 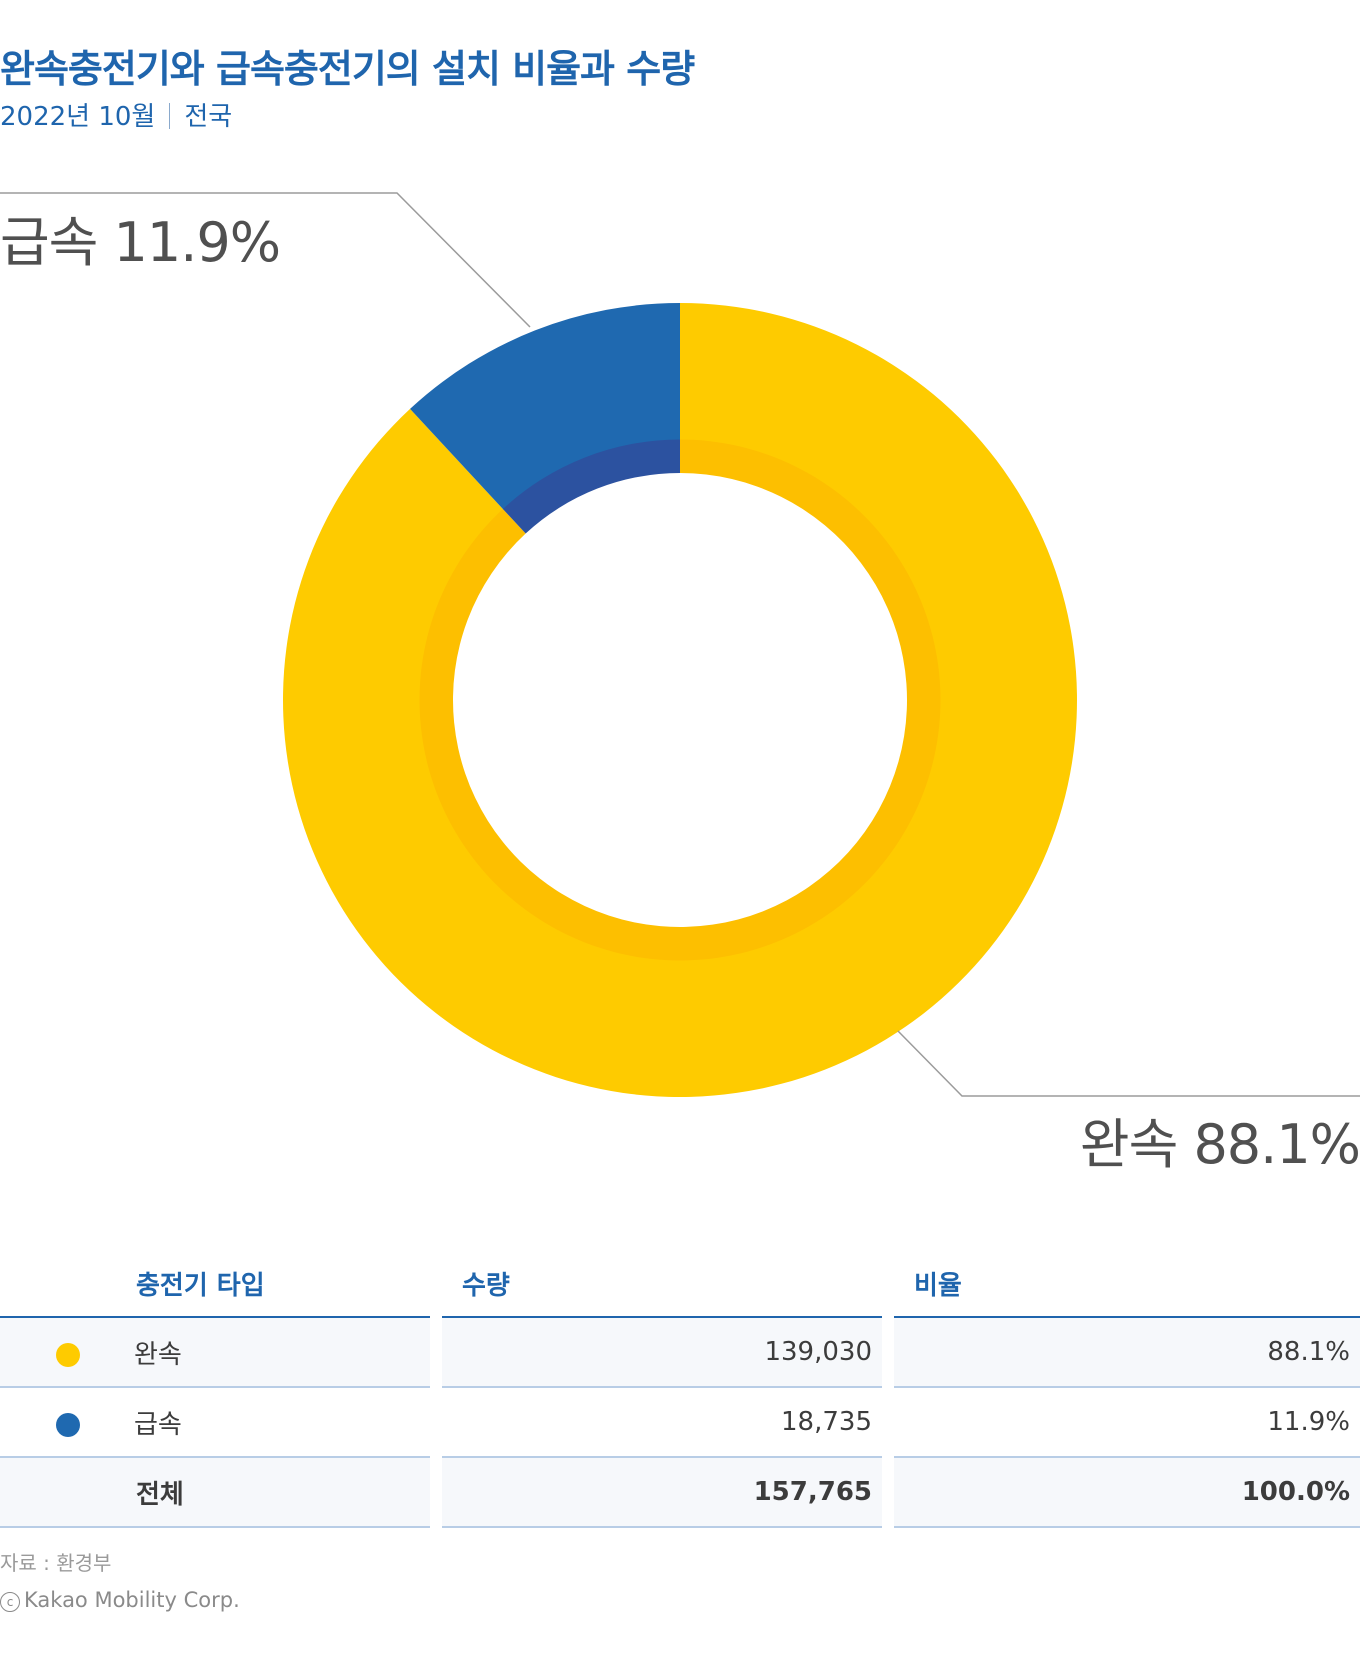 What do you see at coordinates (215, 1353) in the screenshot?
I see `type-cell: 완속` at bounding box center [215, 1353].